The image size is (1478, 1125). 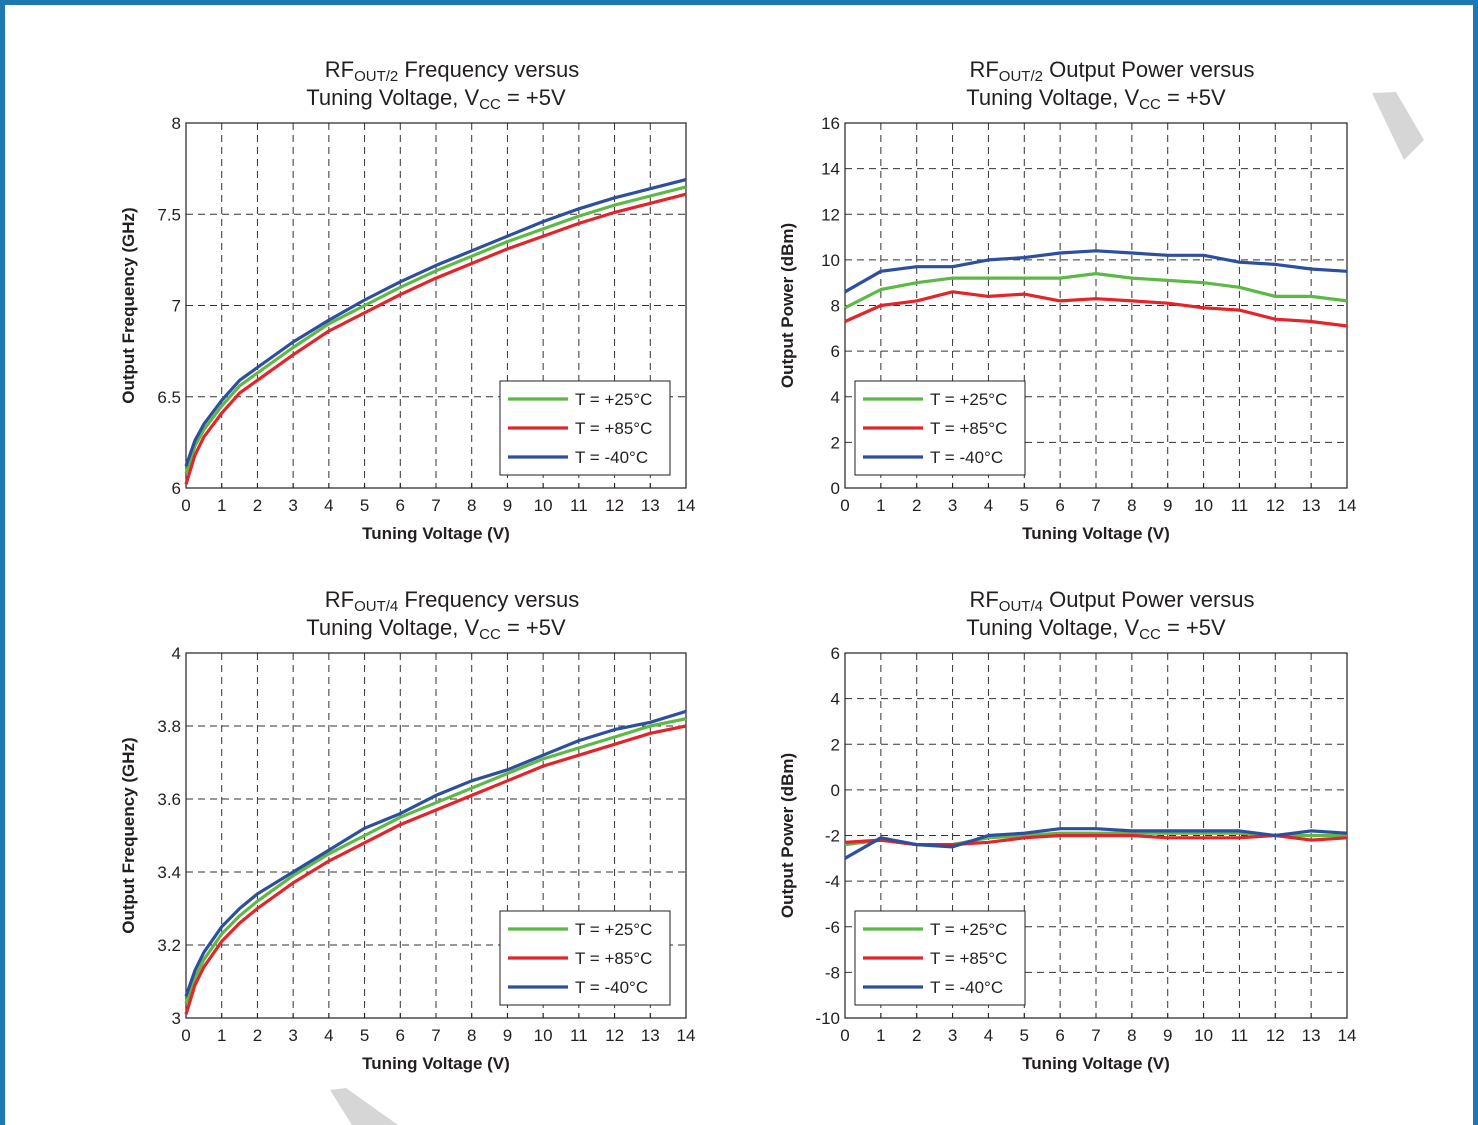 What do you see at coordinates (452, 601) in the screenshot?
I see `chart-title-line-1: RFOUT/4 Frequency versus` at bounding box center [452, 601].